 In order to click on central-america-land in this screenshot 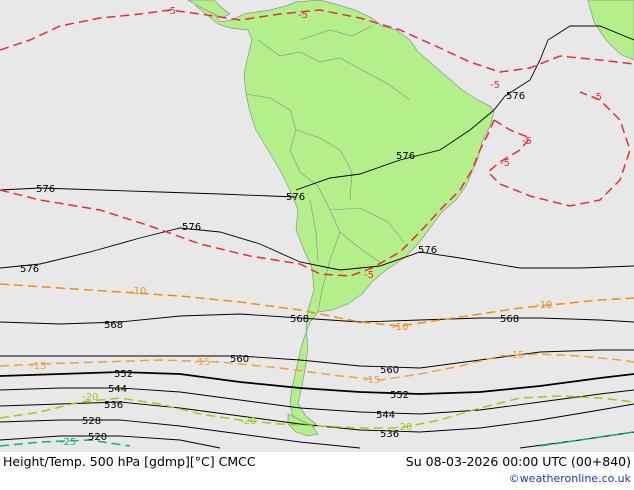, I will do `click(209, 9)`.